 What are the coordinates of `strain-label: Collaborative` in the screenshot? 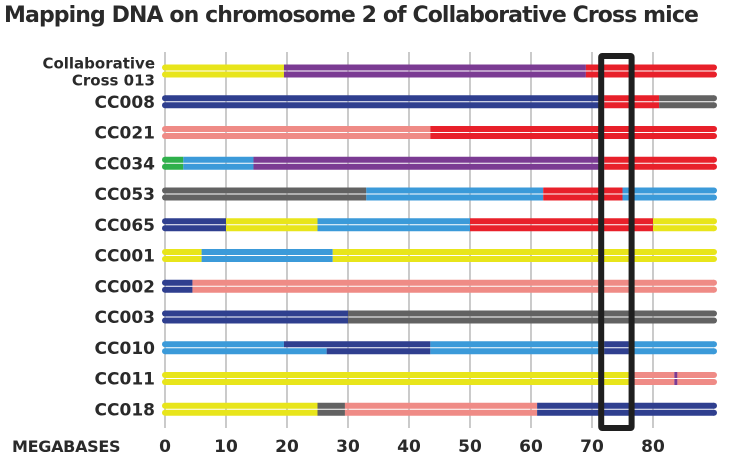 It's located at (98, 64).